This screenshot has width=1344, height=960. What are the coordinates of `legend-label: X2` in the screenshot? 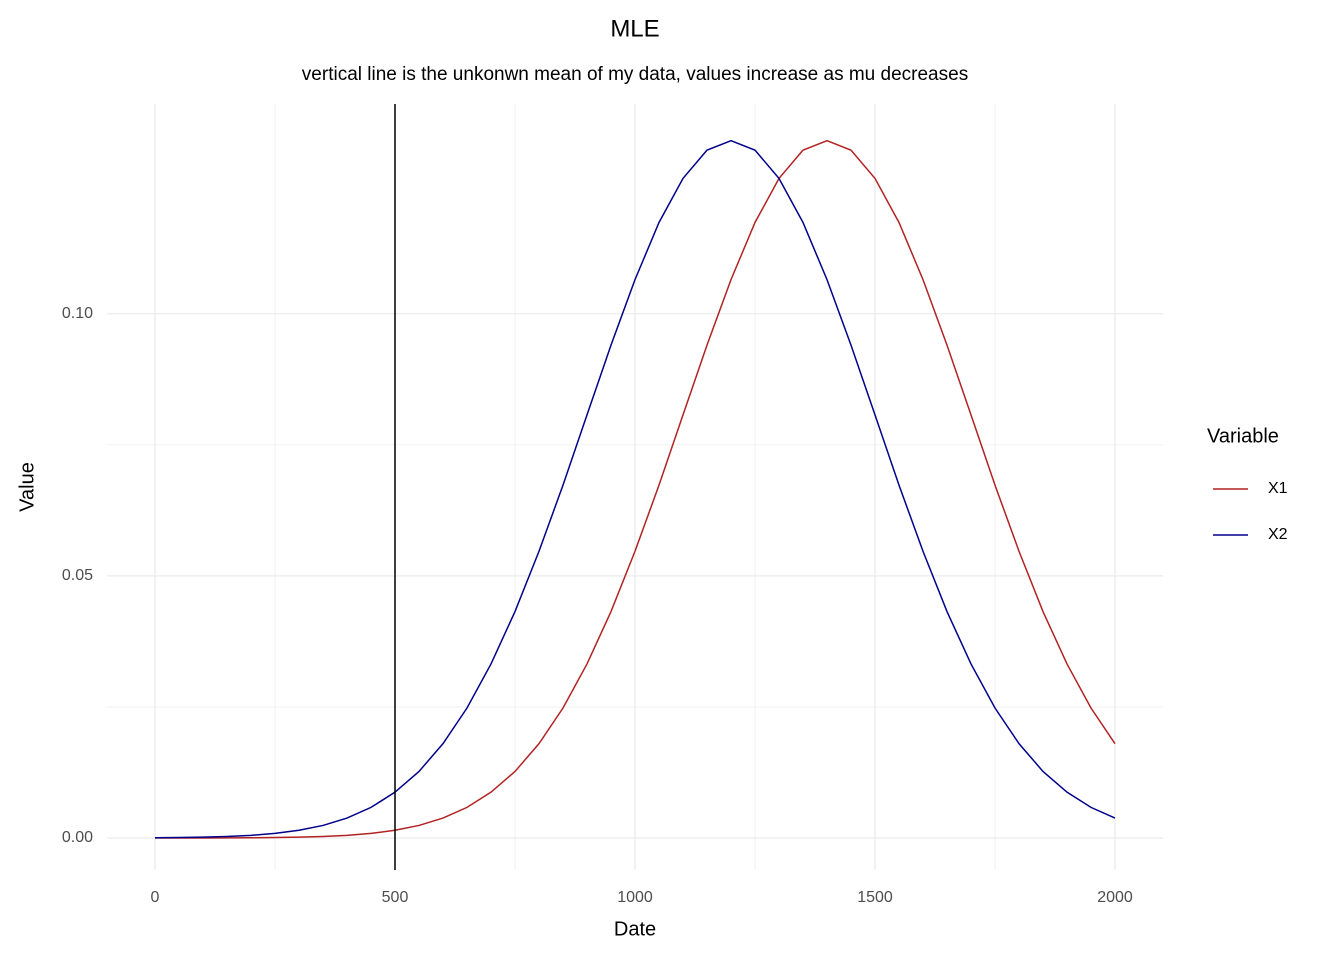 It's located at (1278, 534).